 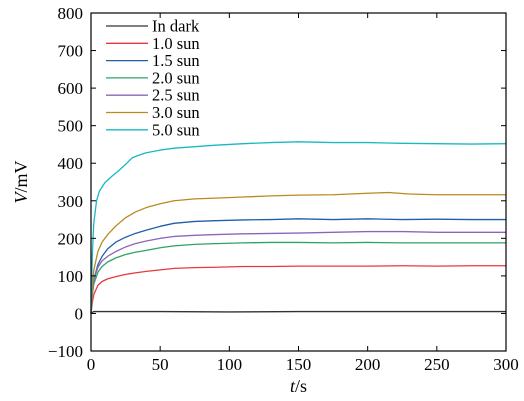 I want to click on x-tick-label: 50, so click(x=160, y=364).